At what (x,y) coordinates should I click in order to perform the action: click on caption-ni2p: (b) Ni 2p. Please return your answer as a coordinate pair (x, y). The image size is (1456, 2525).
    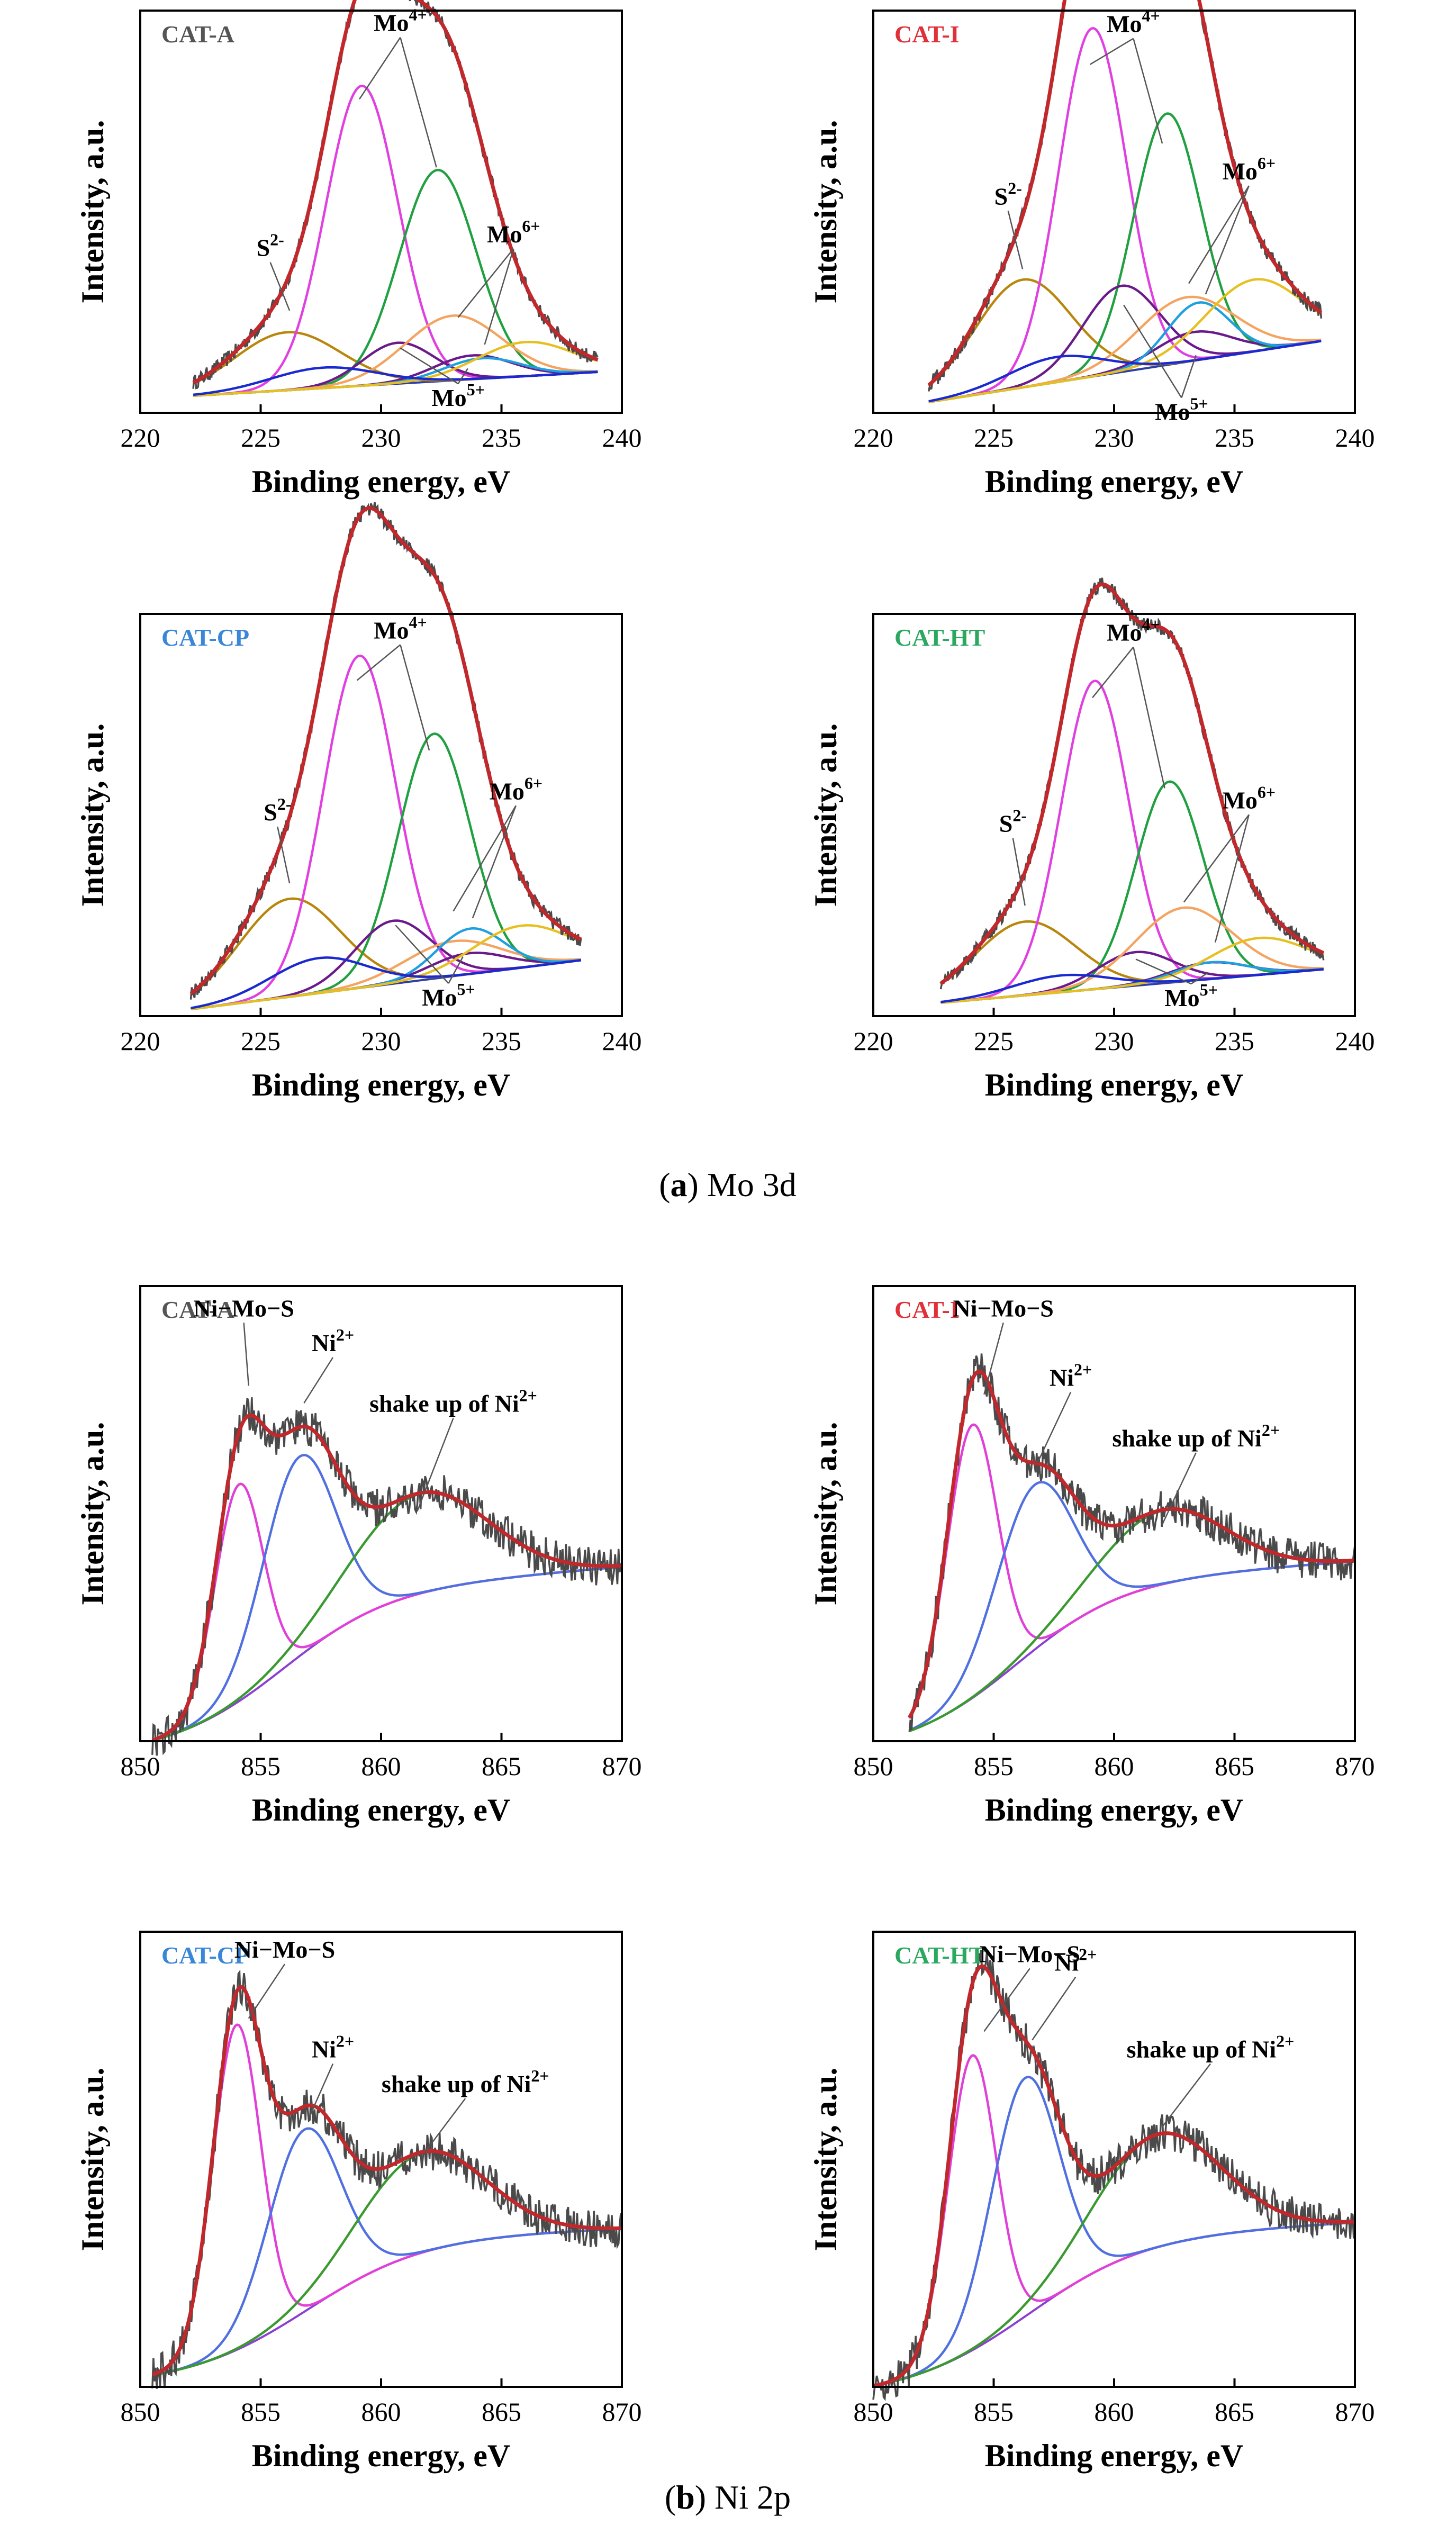
    Looking at the image, I should click on (728, 2497).